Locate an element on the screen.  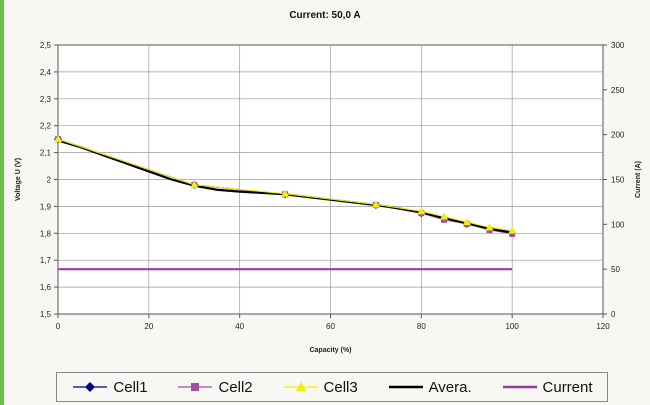
y2-tick-label: 300 is located at coordinates (618, 45).